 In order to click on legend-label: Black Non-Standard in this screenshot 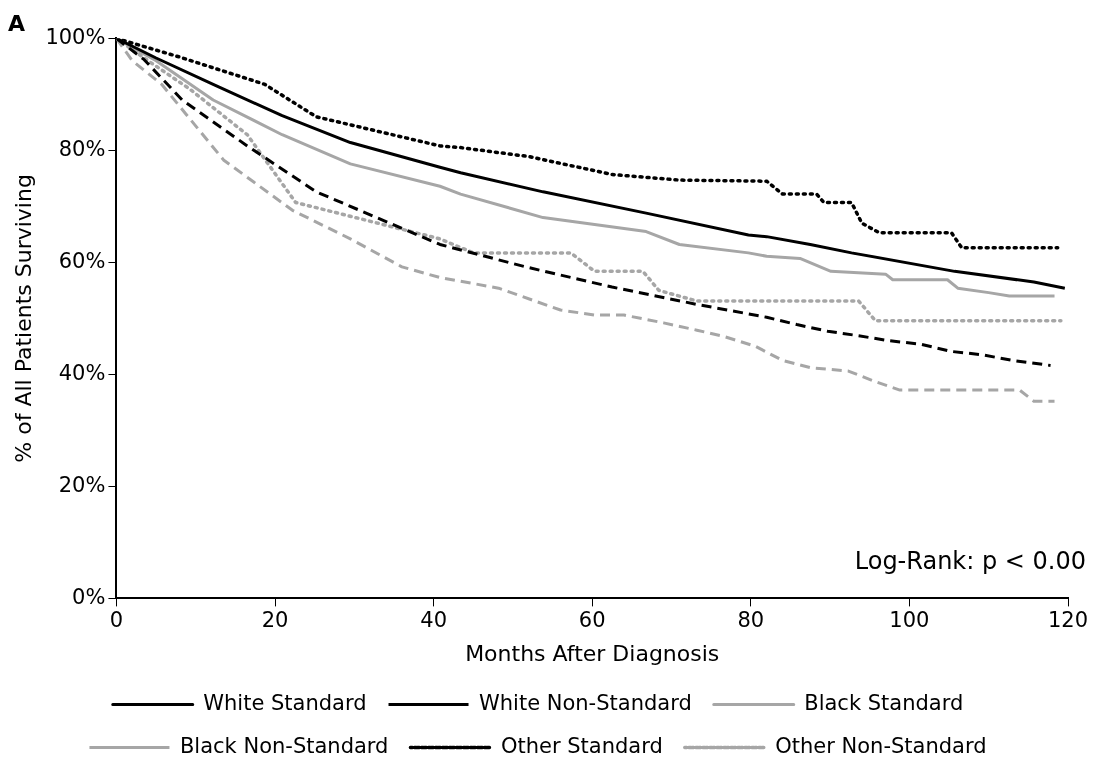, I will do `click(284, 745)`.